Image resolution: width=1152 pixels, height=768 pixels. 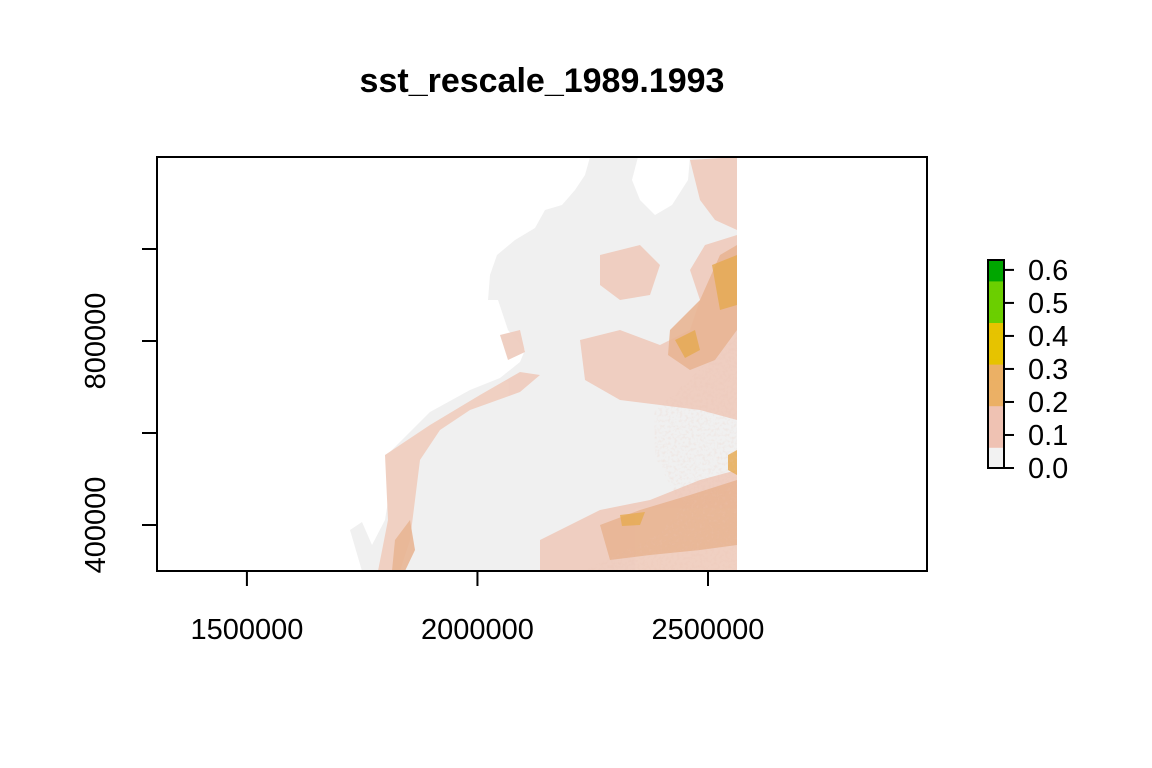 What do you see at coordinates (1048, 304) in the screenshot?
I see `legend-tick-label: 0.5` at bounding box center [1048, 304].